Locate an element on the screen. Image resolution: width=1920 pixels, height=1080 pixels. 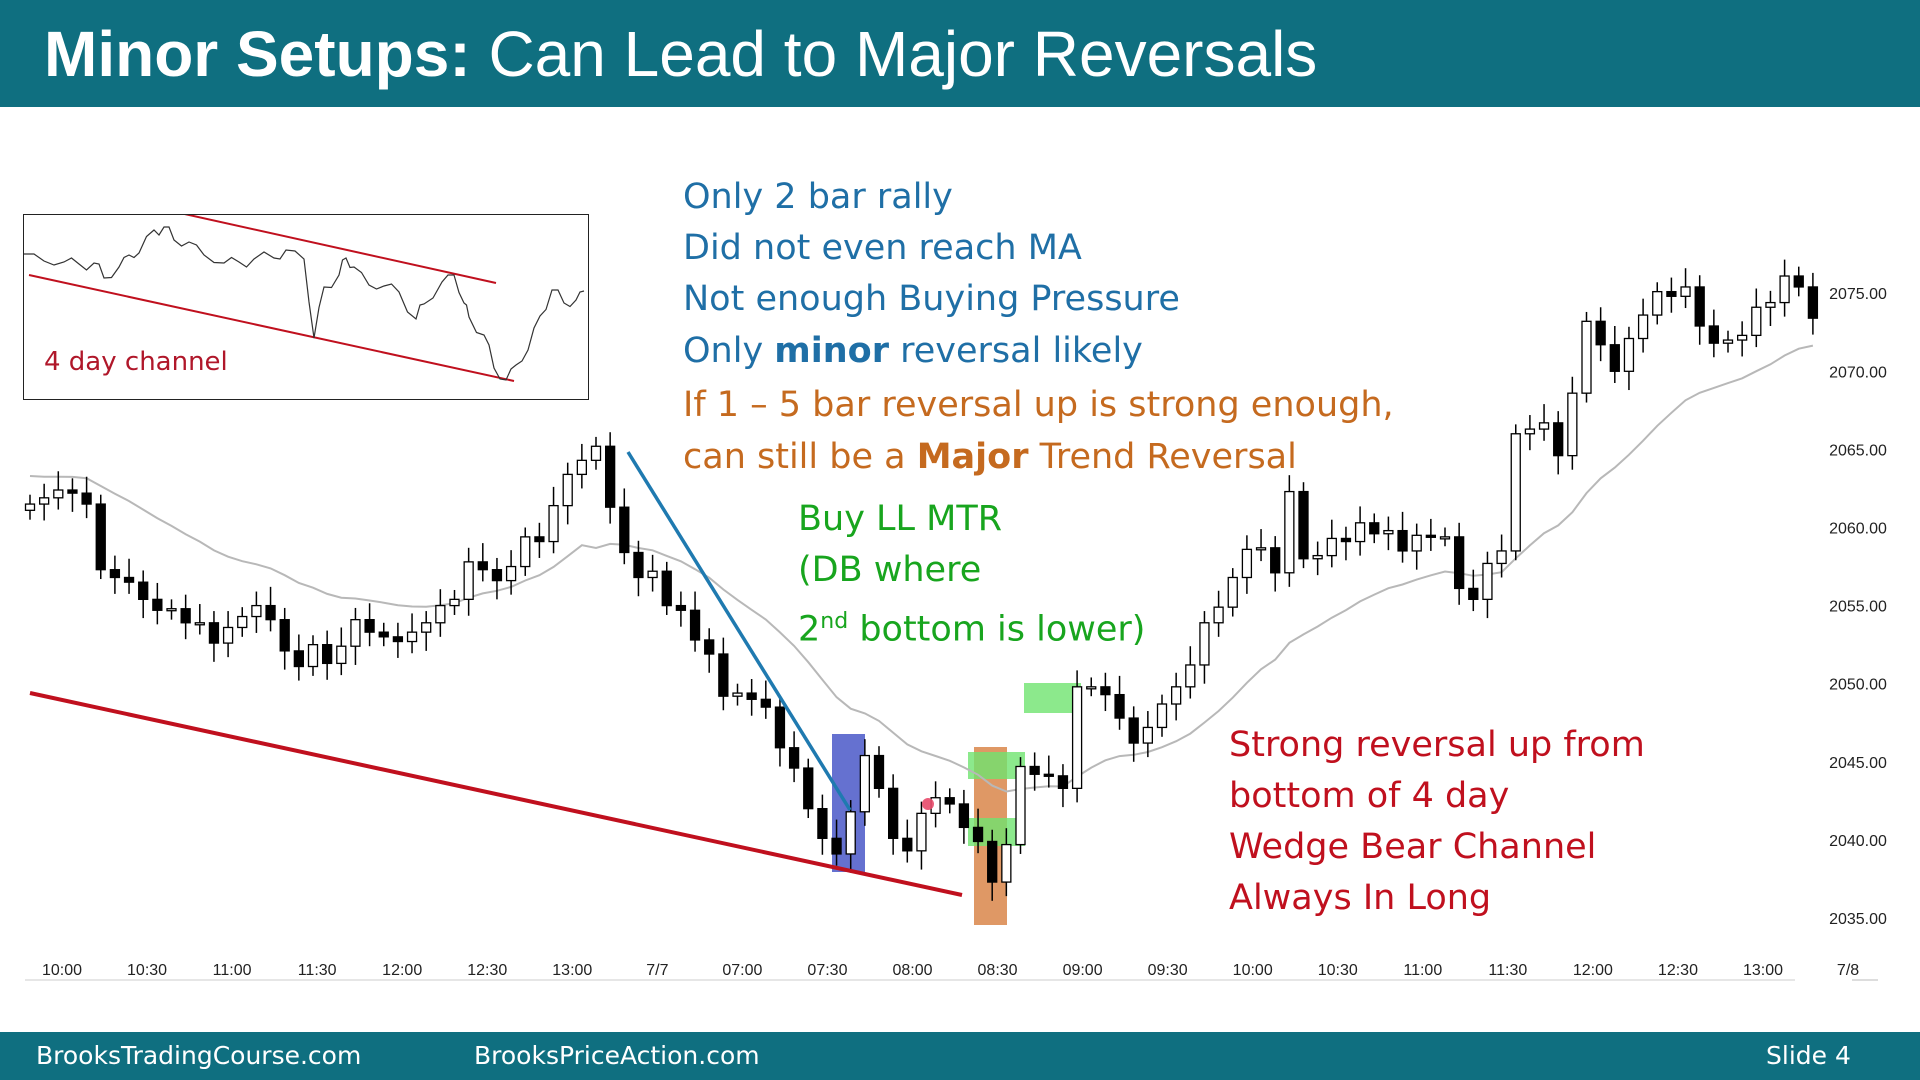
inset-top-line is located at coordinates (340, 249).